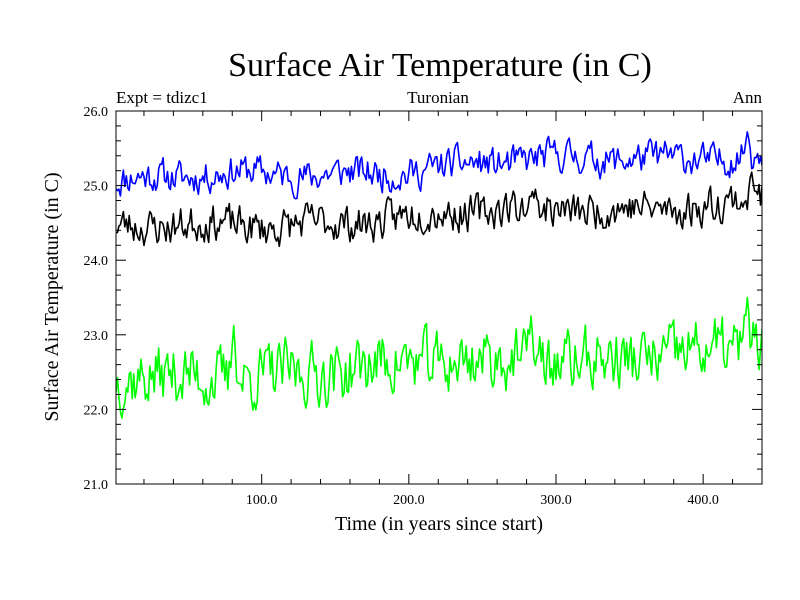  What do you see at coordinates (96, 261) in the screenshot?
I see `y-tick-label: 24.0` at bounding box center [96, 261].